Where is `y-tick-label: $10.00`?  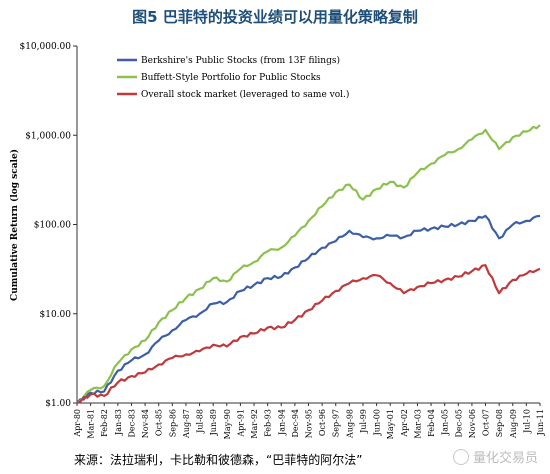 y-tick-label: $10.00 is located at coordinates (56, 315).